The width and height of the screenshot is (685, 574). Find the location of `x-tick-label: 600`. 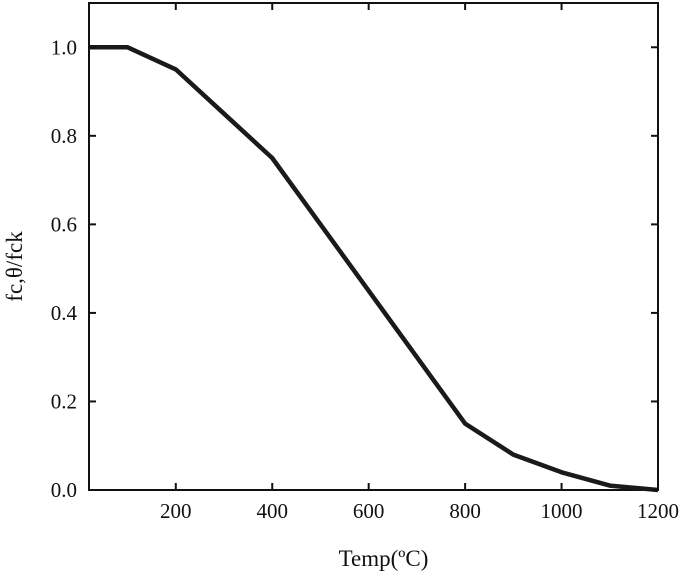

x-tick-label: 600 is located at coordinates (369, 511).